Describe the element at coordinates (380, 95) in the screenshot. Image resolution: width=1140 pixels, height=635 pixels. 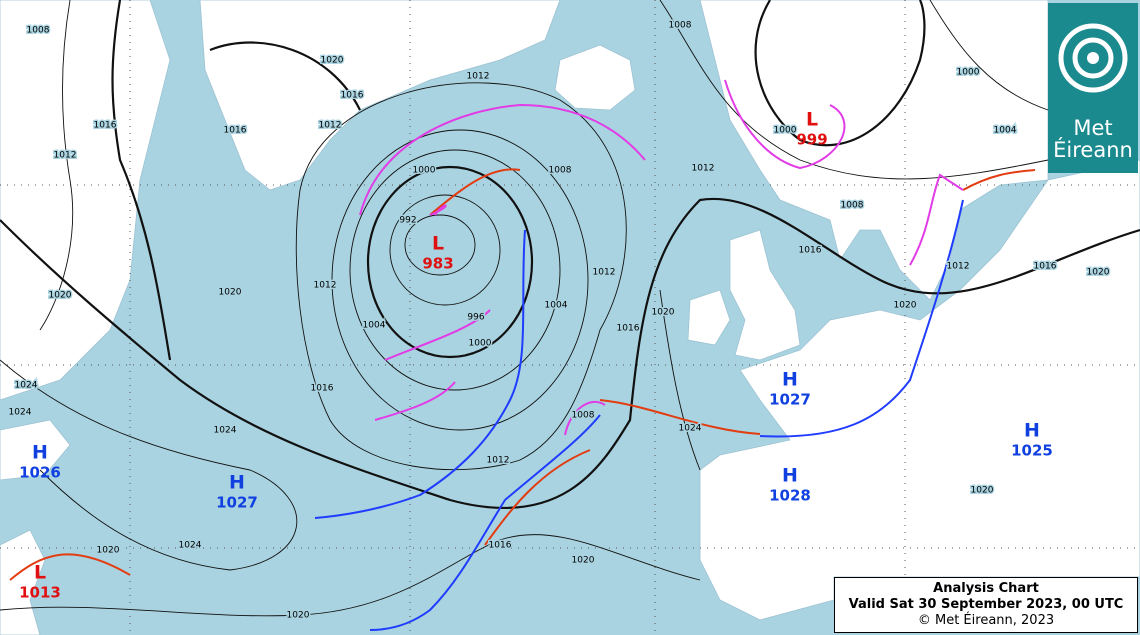
I see `greenland` at that location.